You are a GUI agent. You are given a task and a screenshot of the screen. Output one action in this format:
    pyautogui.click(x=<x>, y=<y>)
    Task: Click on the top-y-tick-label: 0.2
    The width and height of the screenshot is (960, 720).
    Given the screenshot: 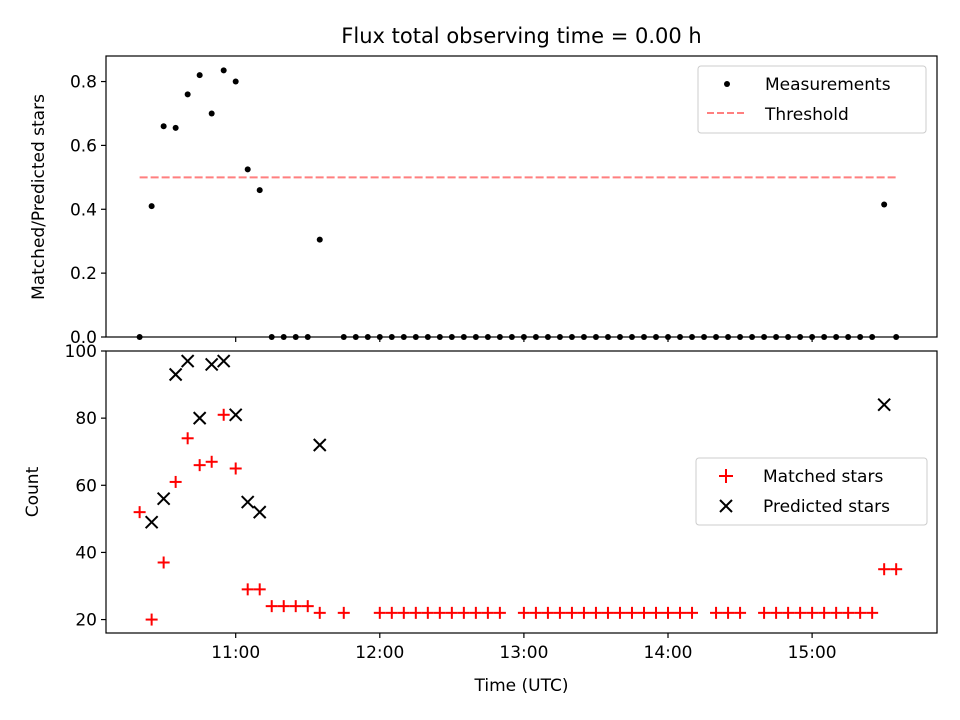 What is the action you would take?
    pyautogui.click(x=83, y=274)
    